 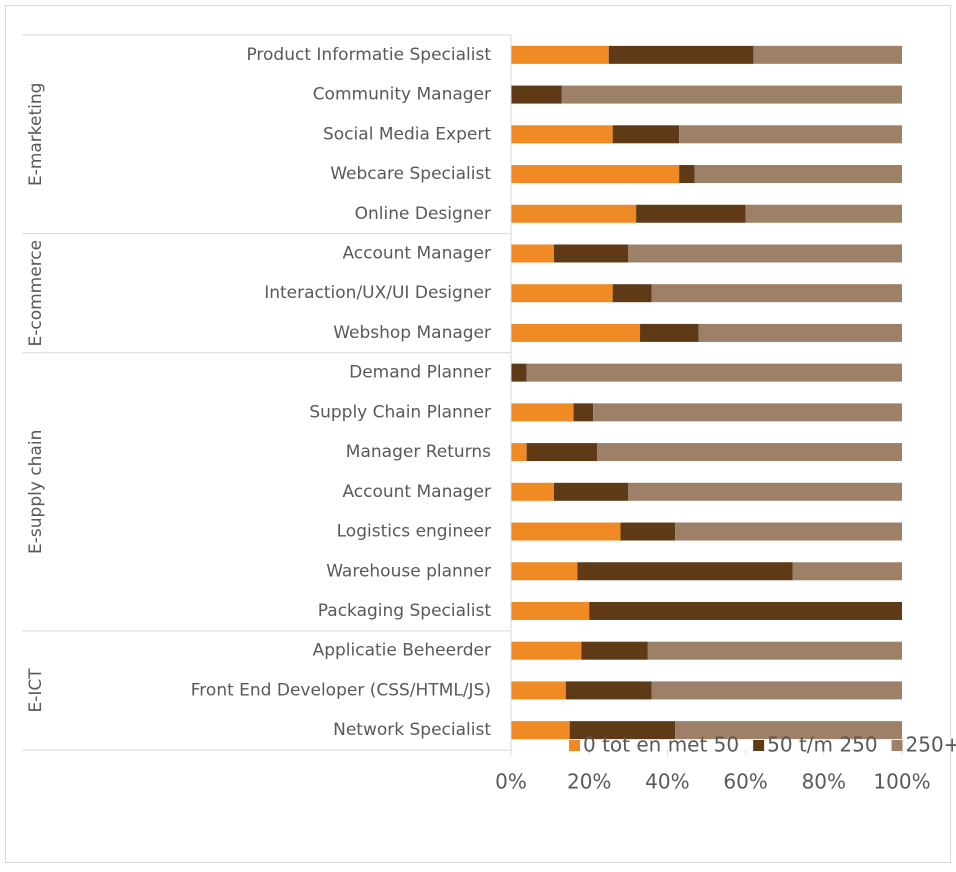 I want to click on group-label: E-marketing, so click(x=36, y=135).